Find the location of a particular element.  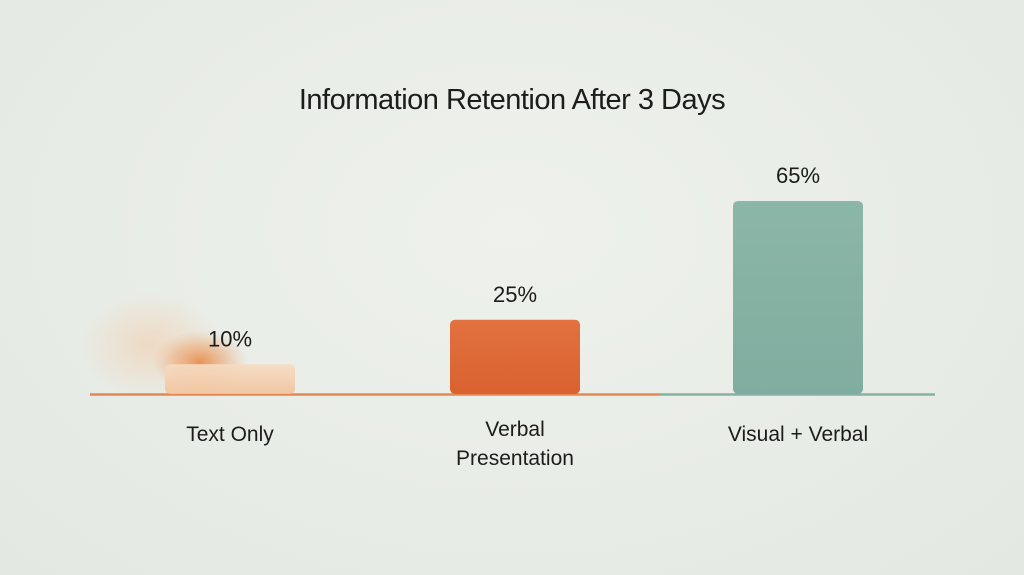

value-label: 65% is located at coordinates (798, 175).